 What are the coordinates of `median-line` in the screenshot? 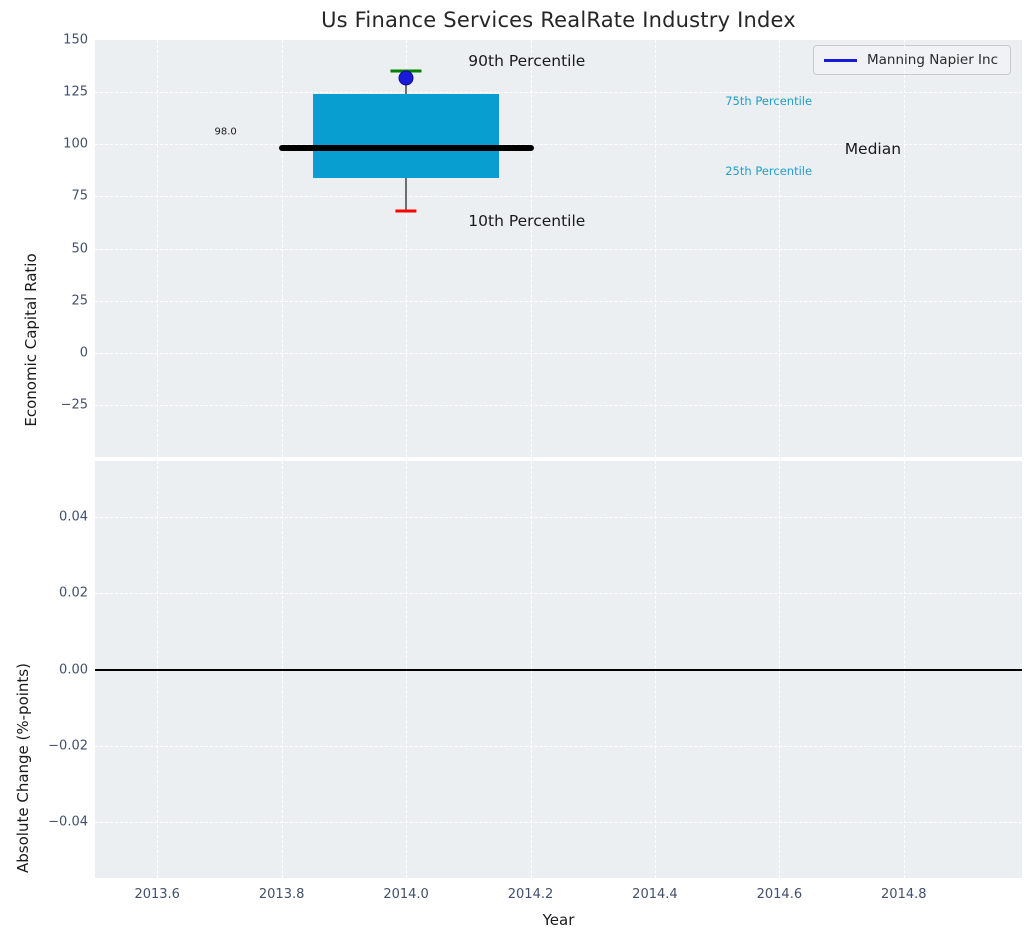 It's located at (406, 148).